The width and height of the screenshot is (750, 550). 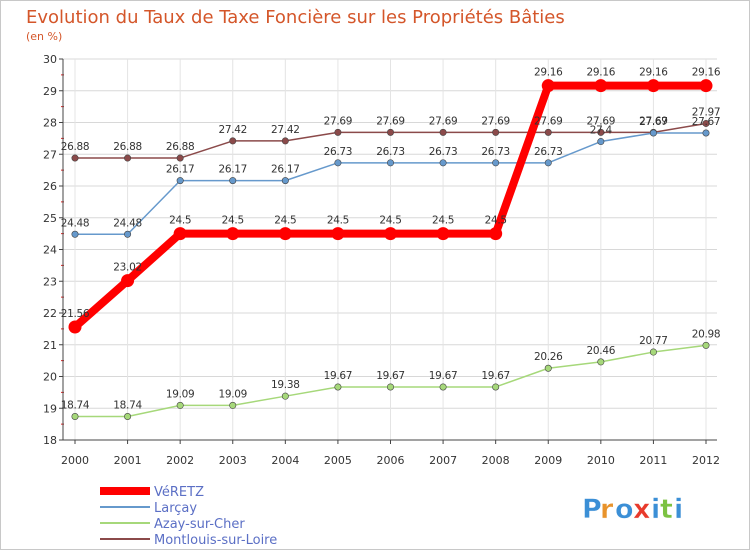 What do you see at coordinates (641, 509) in the screenshot?
I see `logo-letter: x` at bounding box center [641, 509].